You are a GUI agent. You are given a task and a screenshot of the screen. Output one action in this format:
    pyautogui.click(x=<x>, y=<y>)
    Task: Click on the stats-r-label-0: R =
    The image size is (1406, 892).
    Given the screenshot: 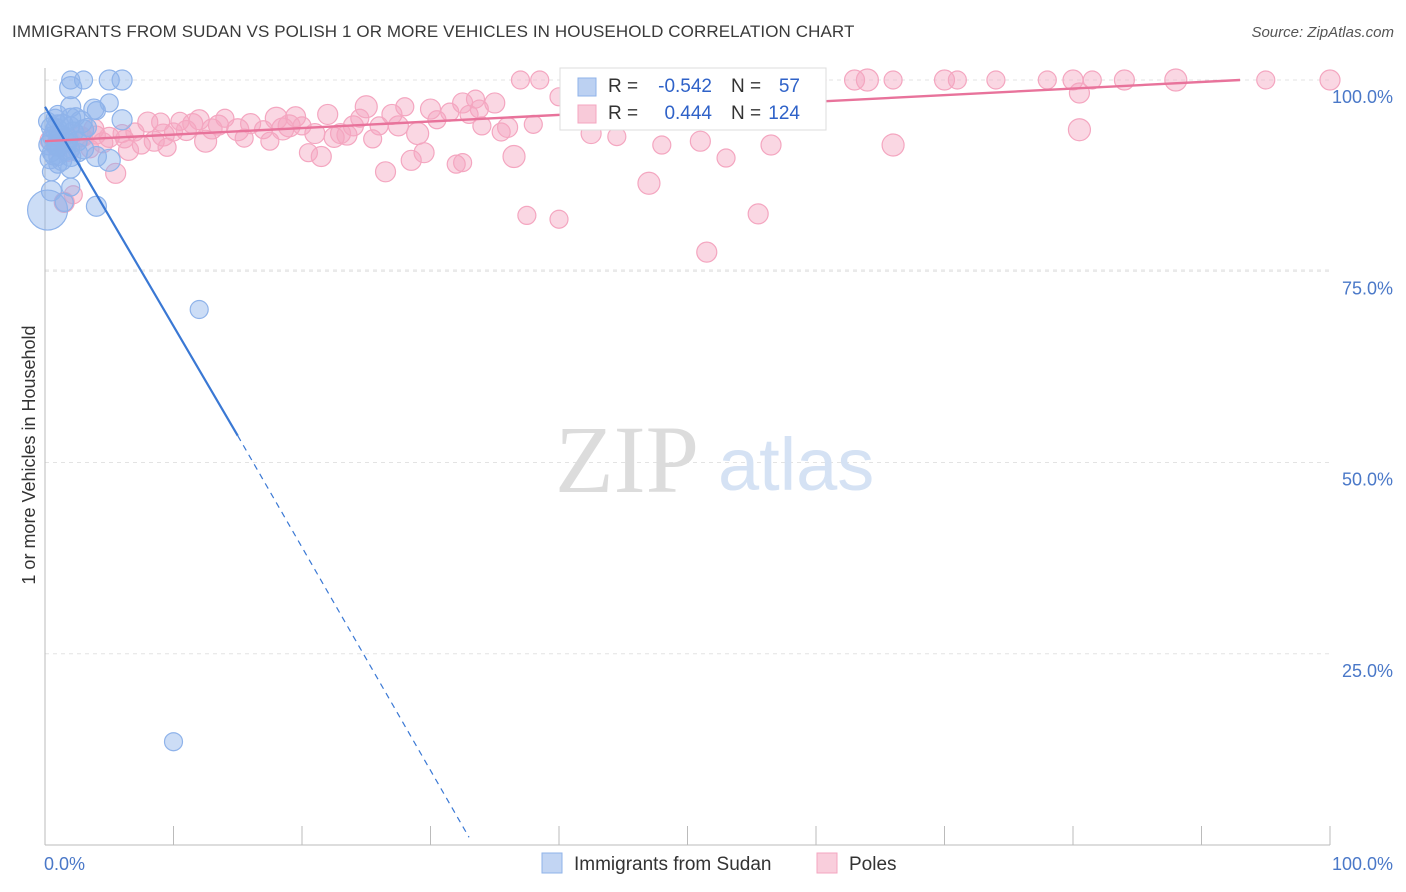 What is the action you would take?
    pyautogui.click(x=623, y=86)
    